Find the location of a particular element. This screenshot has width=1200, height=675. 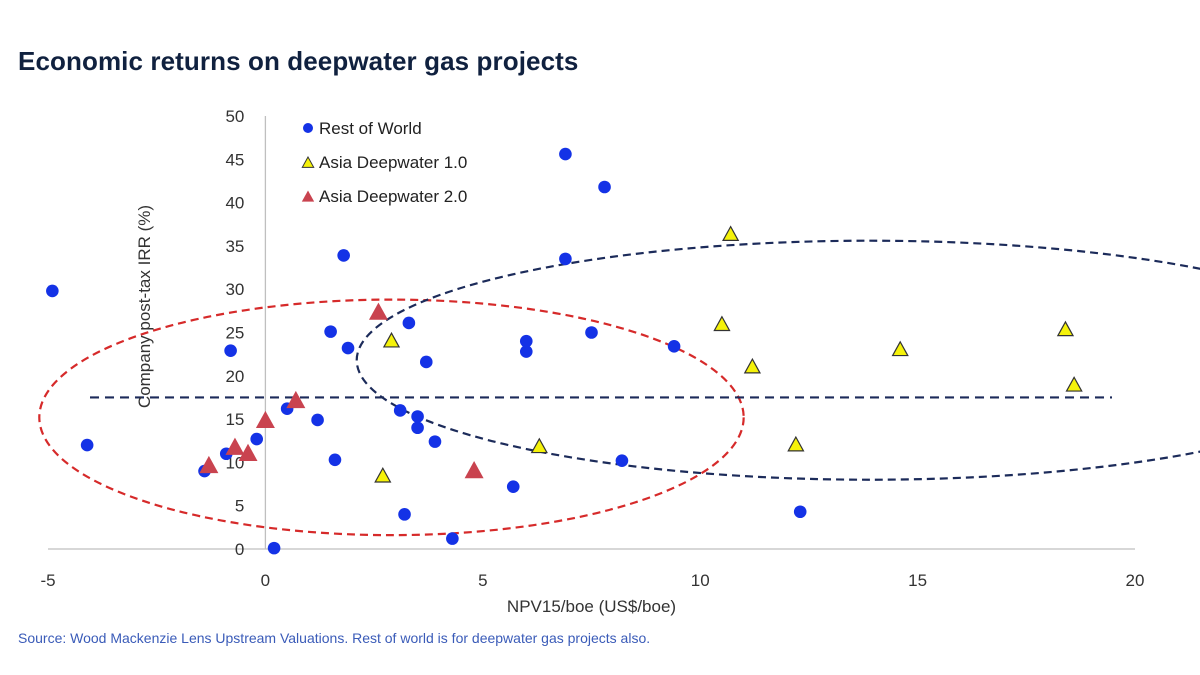

y-tick-label: 20 is located at coordinates (234, 376).